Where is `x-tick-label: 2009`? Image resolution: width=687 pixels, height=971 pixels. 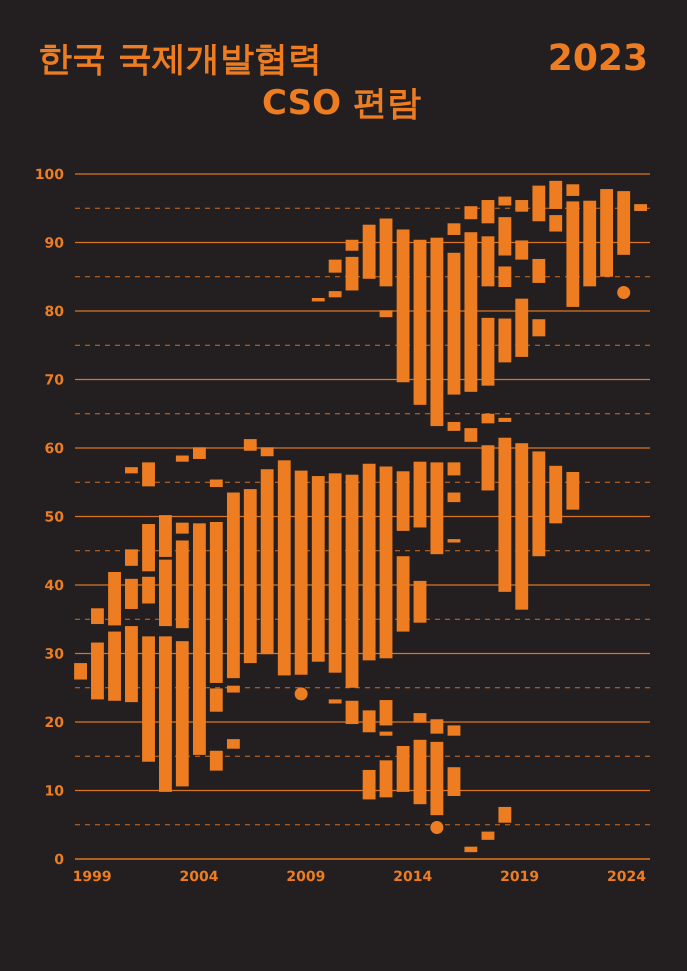 x-tick-label: 2009 is located at coordinates (306, 877).